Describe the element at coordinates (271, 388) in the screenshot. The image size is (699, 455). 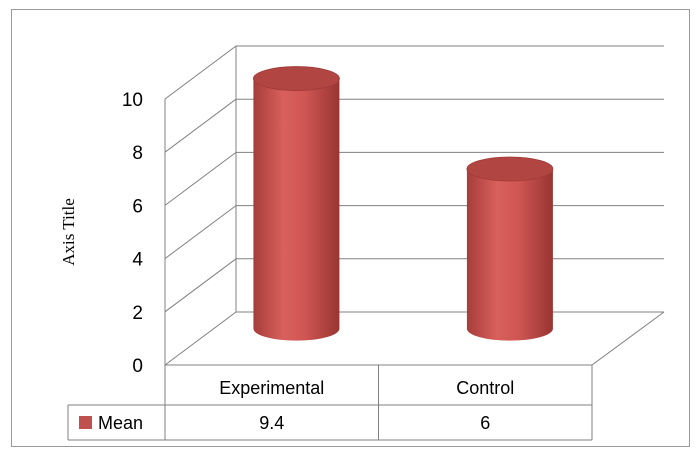
I see `x-category-label: Experimental` at that location.